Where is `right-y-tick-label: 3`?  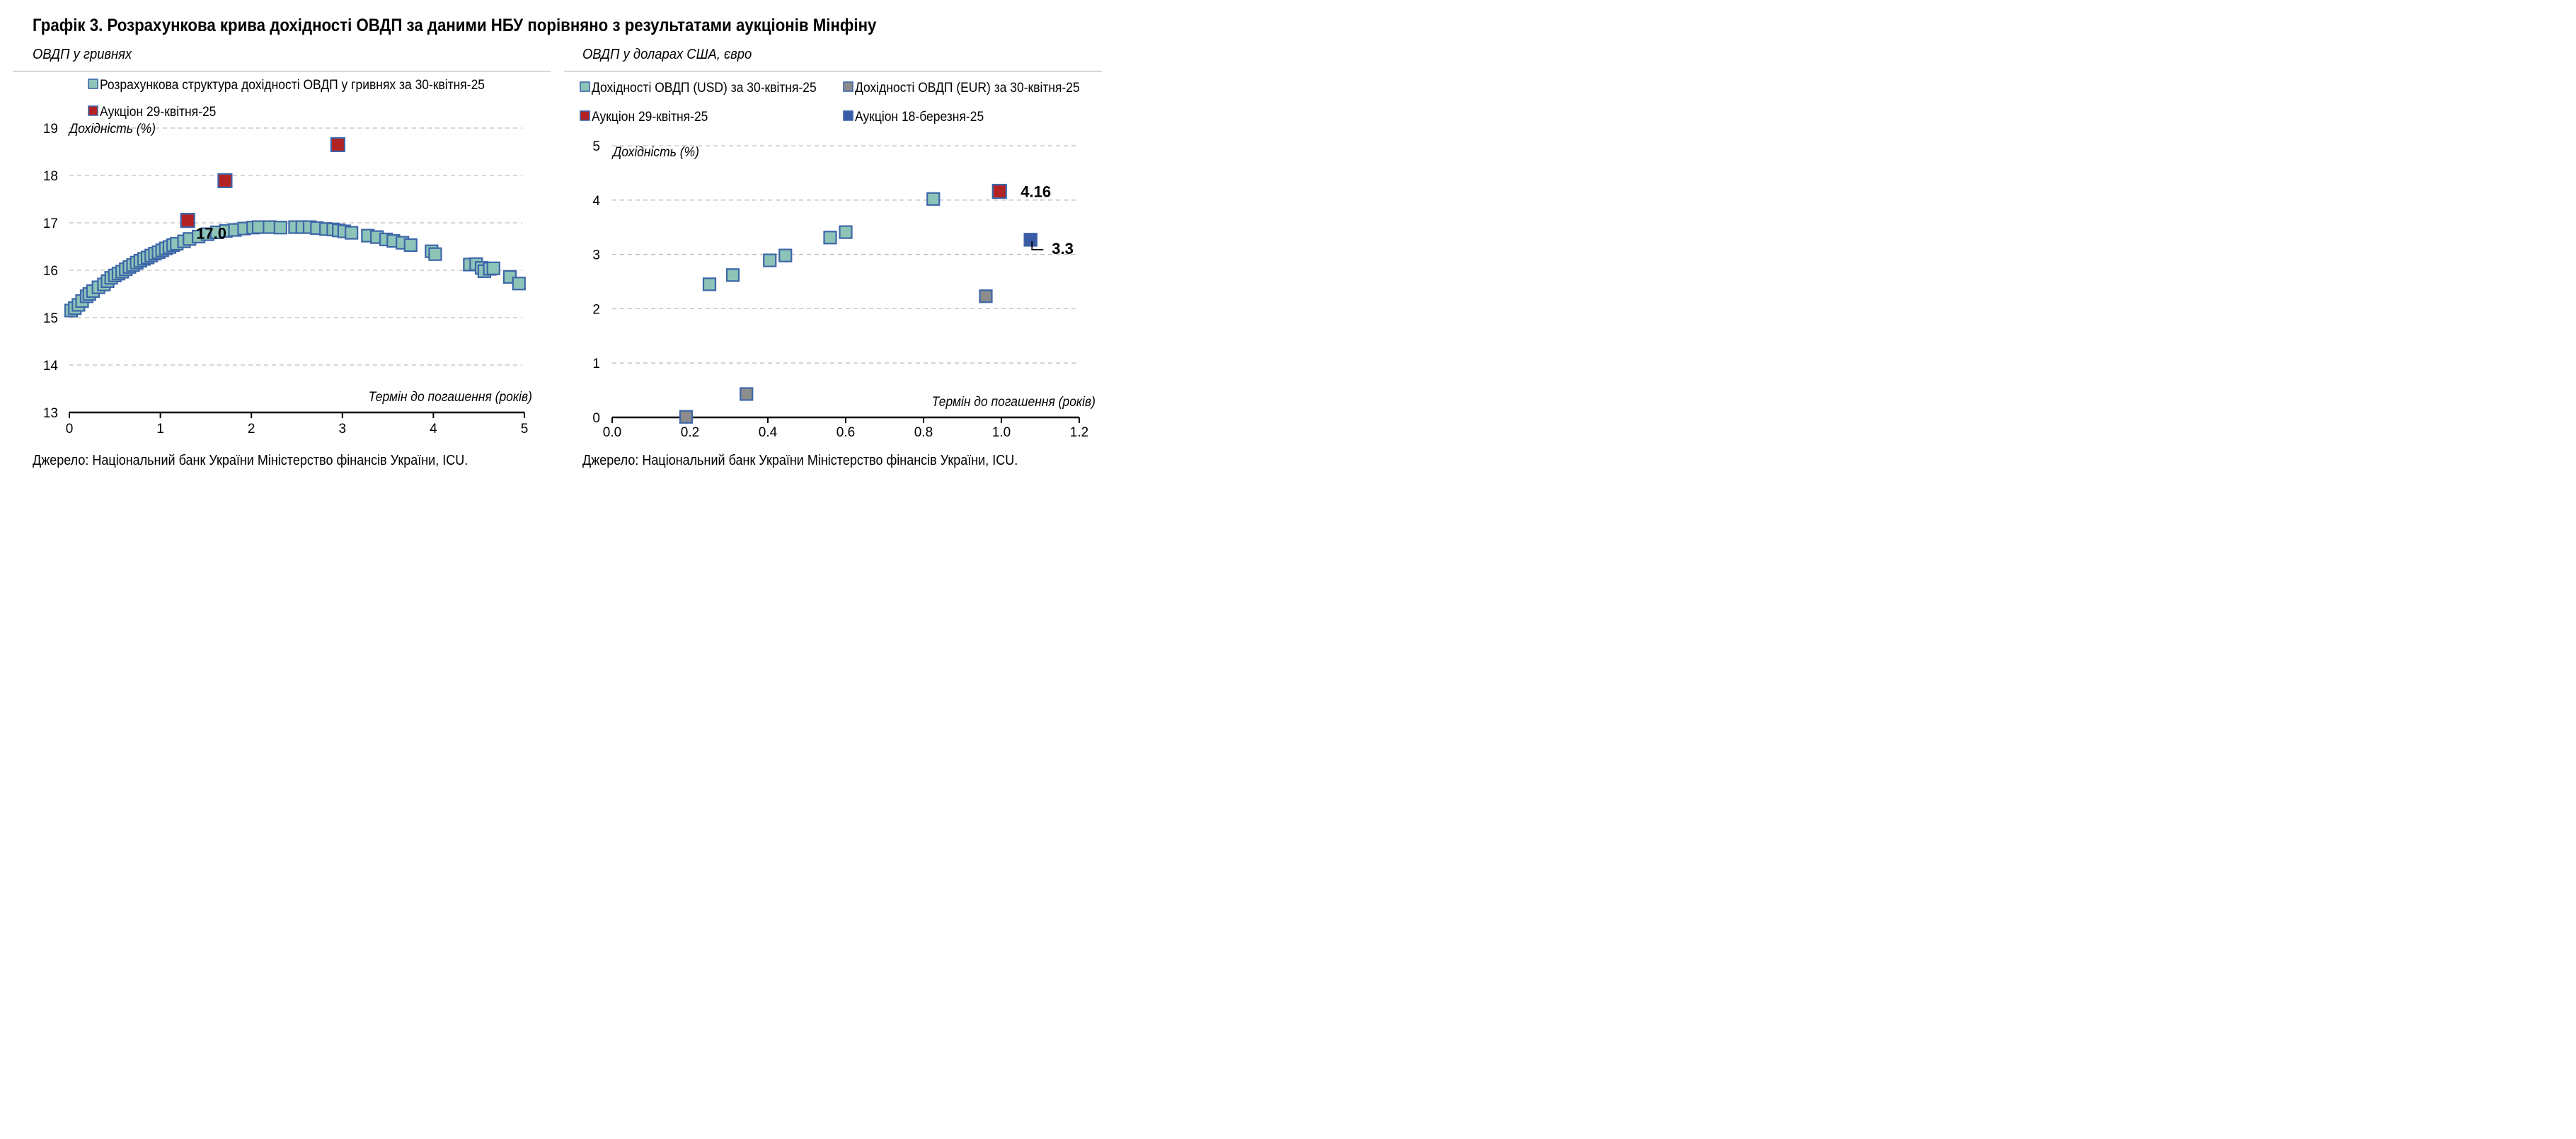
right-y-tick-label: 3 is located at coordinates (596, 255).